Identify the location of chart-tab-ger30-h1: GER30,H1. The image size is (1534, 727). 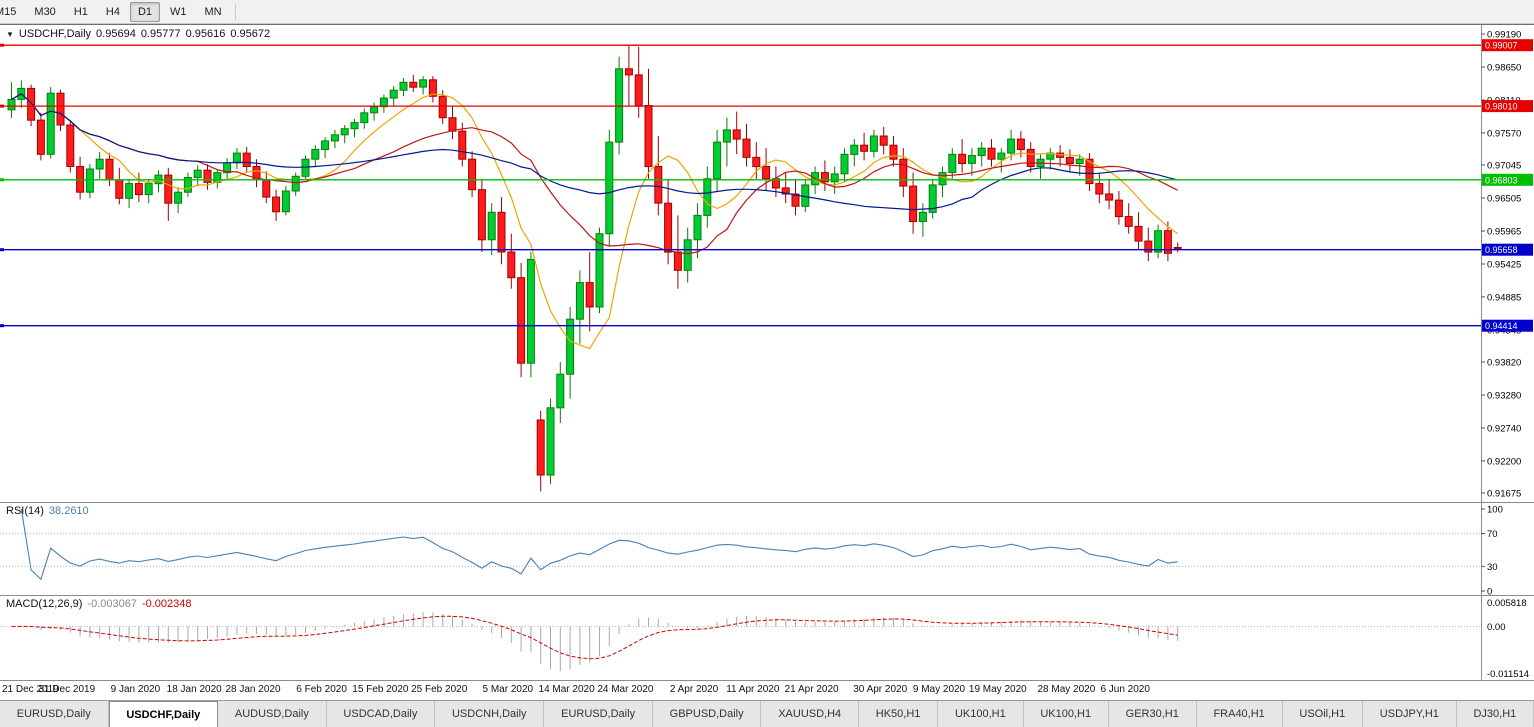
(1152, 714).